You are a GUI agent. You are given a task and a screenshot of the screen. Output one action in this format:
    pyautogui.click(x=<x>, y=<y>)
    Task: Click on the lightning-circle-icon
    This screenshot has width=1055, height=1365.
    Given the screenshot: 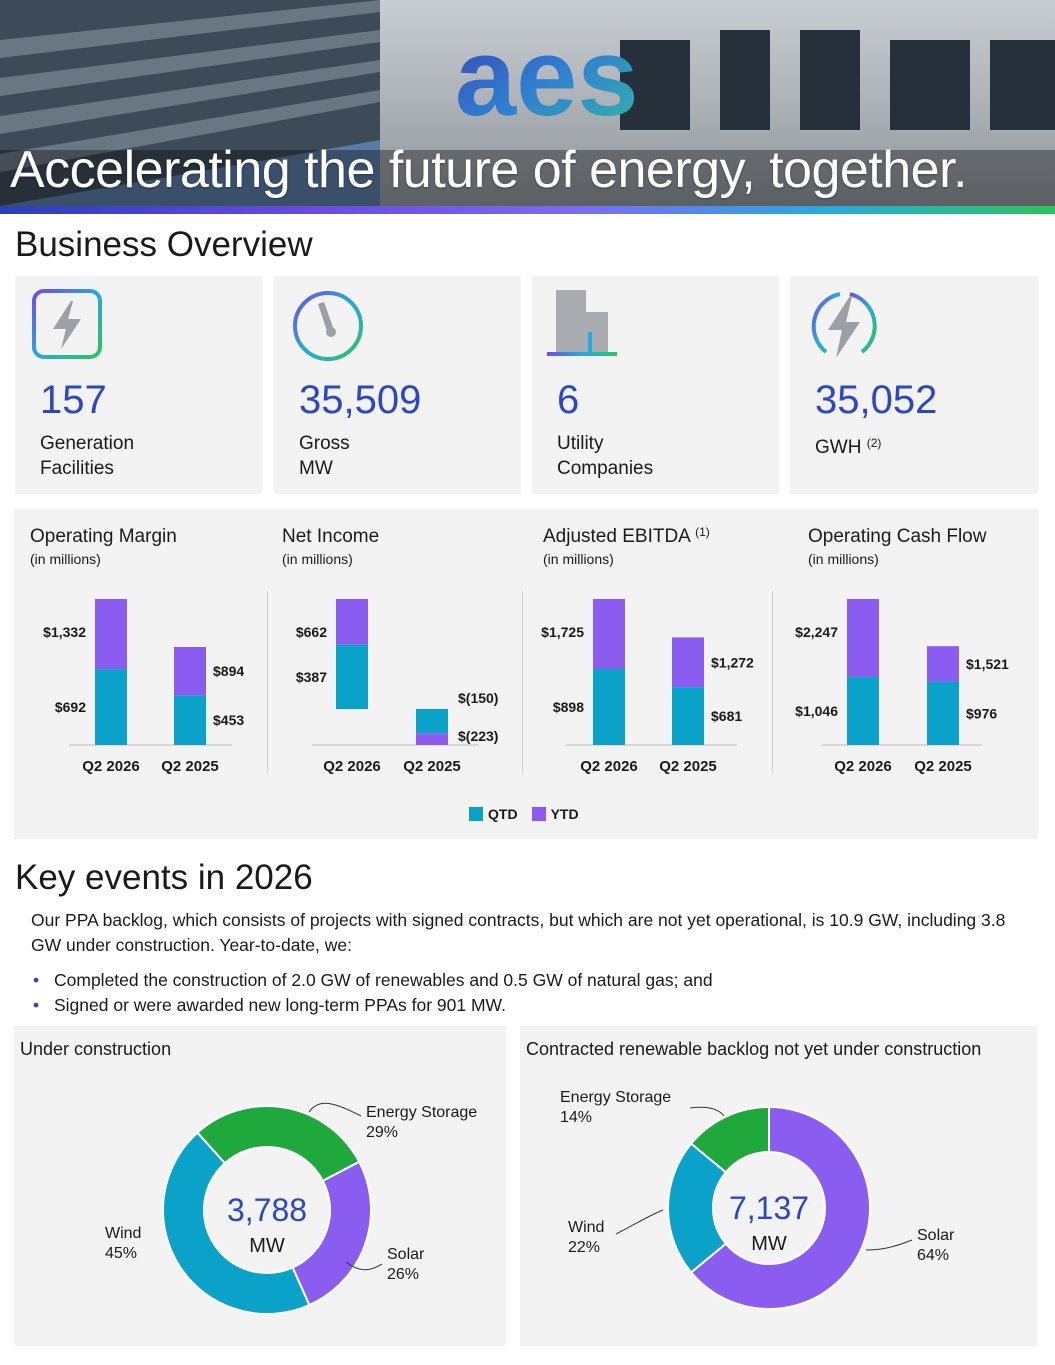 What is the action you would take?
    pyautogui.click(x=844, y=325)
    